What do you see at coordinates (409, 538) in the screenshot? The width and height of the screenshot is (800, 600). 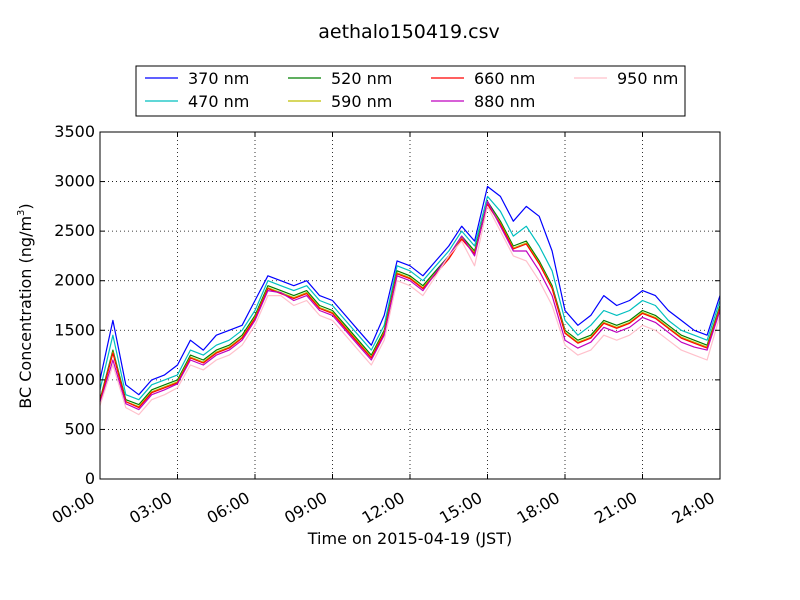 I see `x-axis-label: Time on 2015-04-19 (JST)` at bounding box center [409, 538].